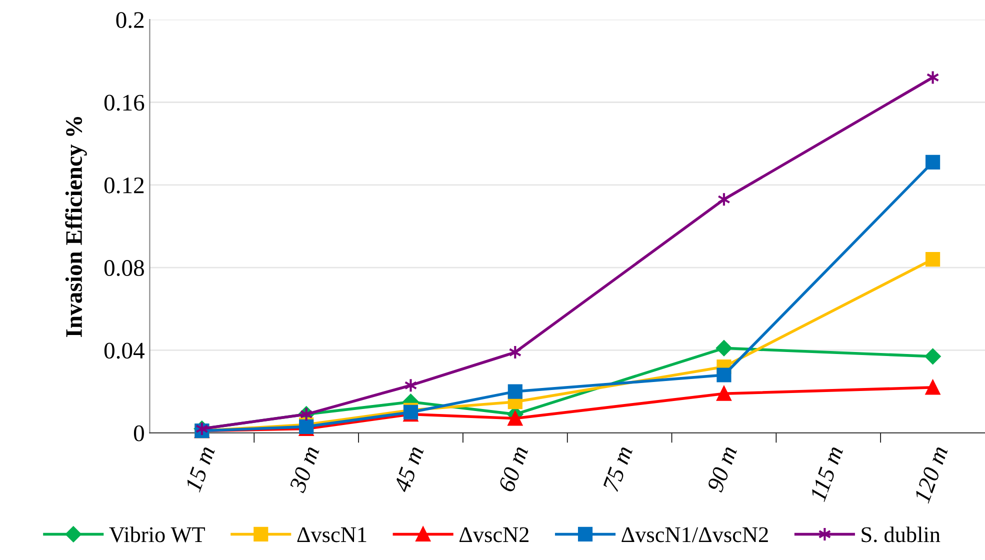 Image resolution: width=985 pixels, height=560 pixels. Describe the element at coordinates (901, 534) in the screenshot. I see `legend-label: S. dublin` at that location.